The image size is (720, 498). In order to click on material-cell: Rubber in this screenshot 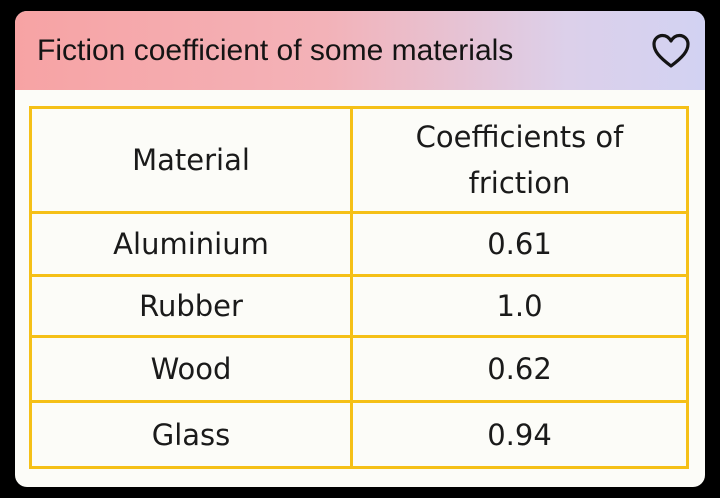, I will do `click(191, 306)`.